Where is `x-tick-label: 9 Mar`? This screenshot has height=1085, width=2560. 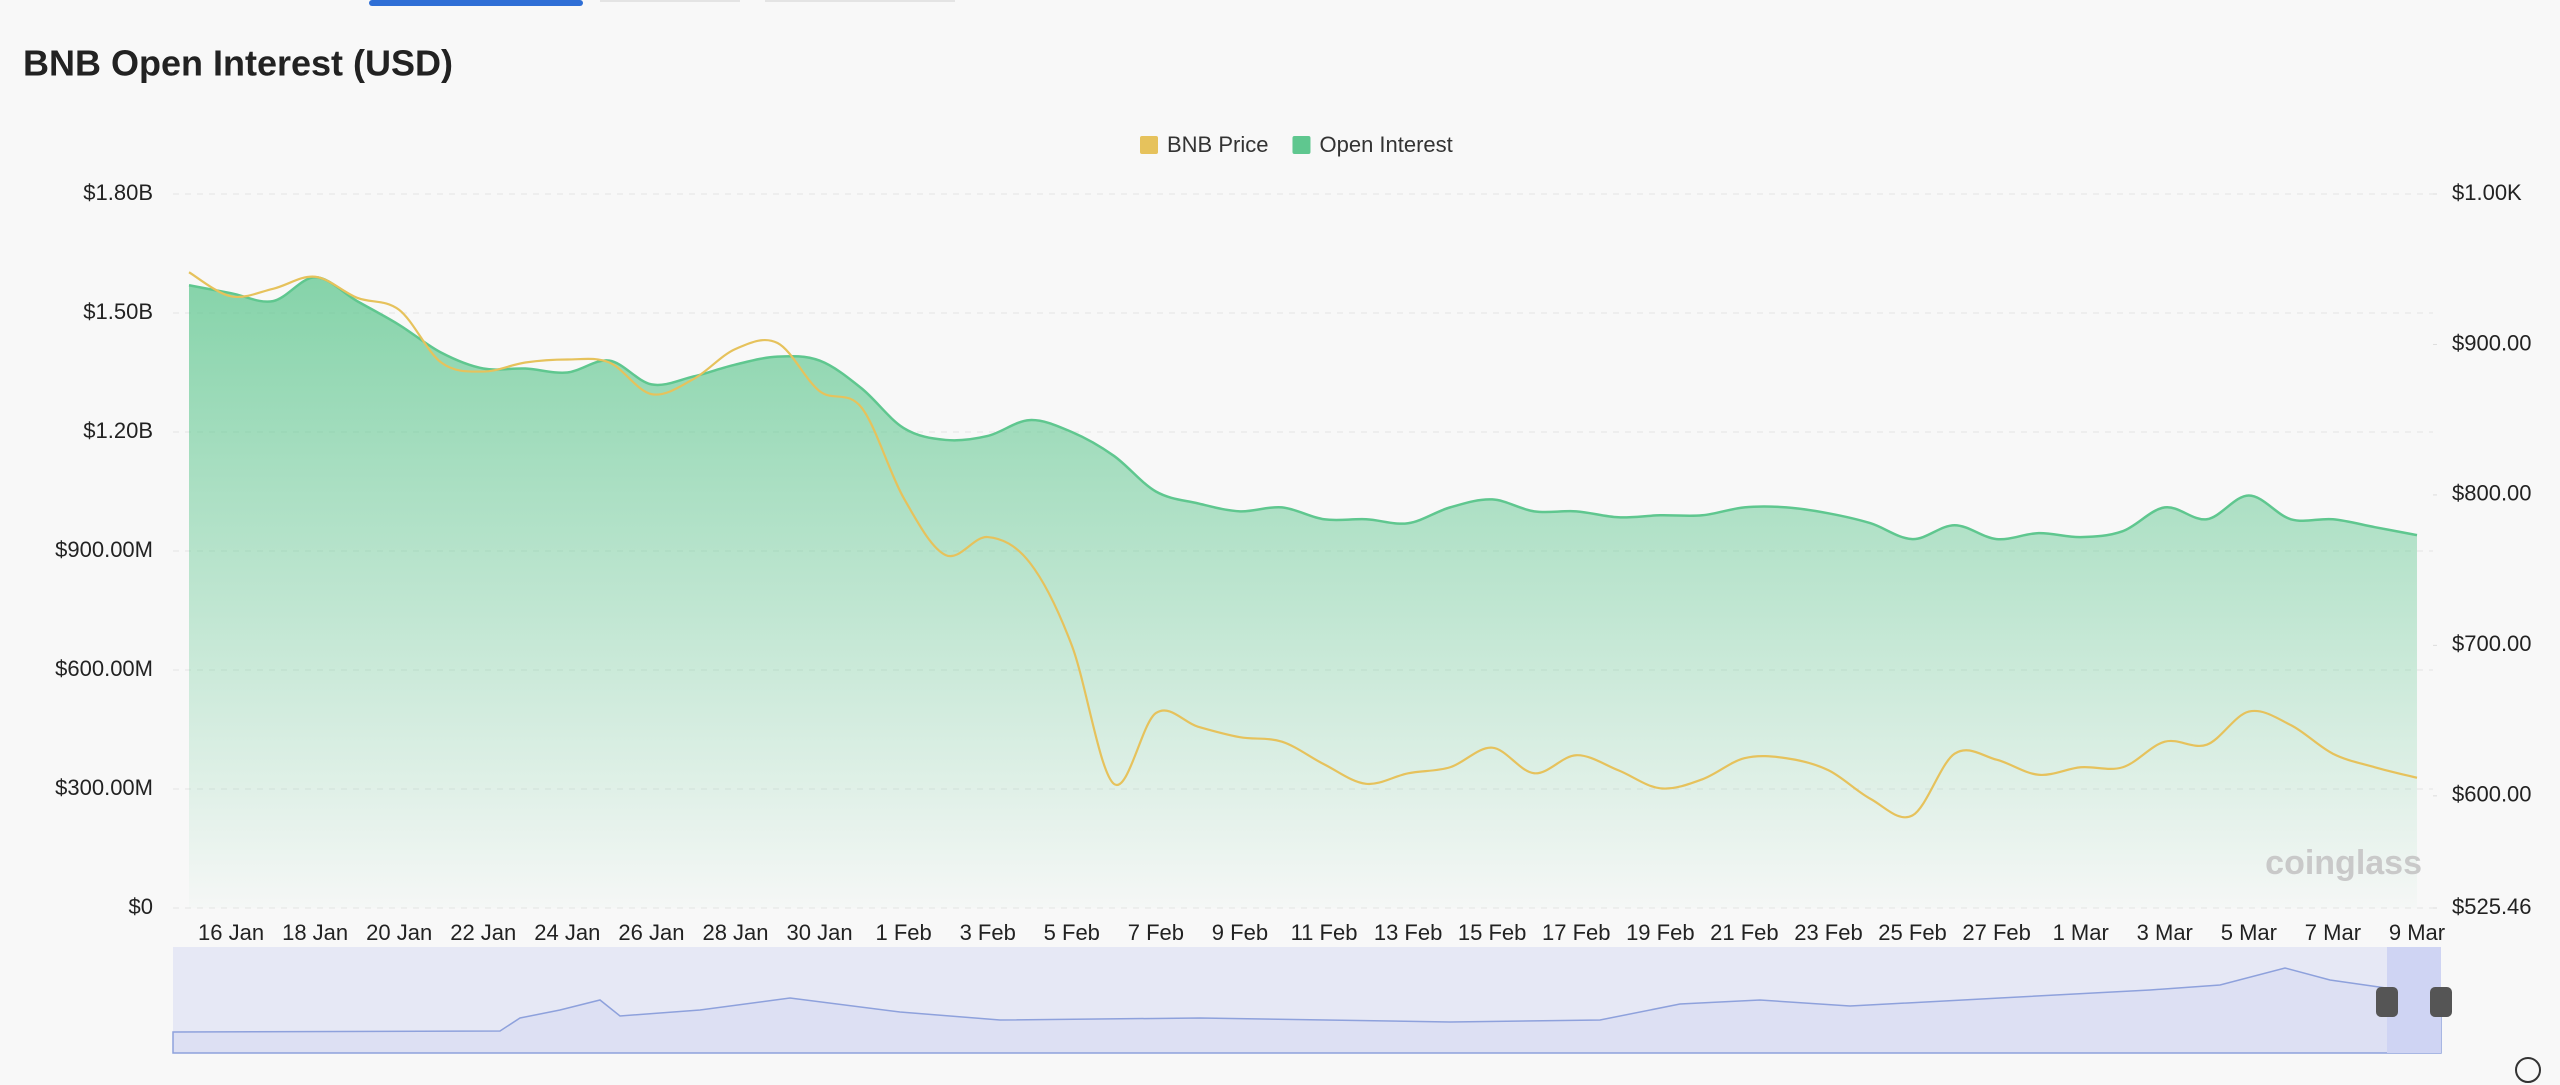
x-tick-label: 9 Mar is located at coordinates (2417, 932).